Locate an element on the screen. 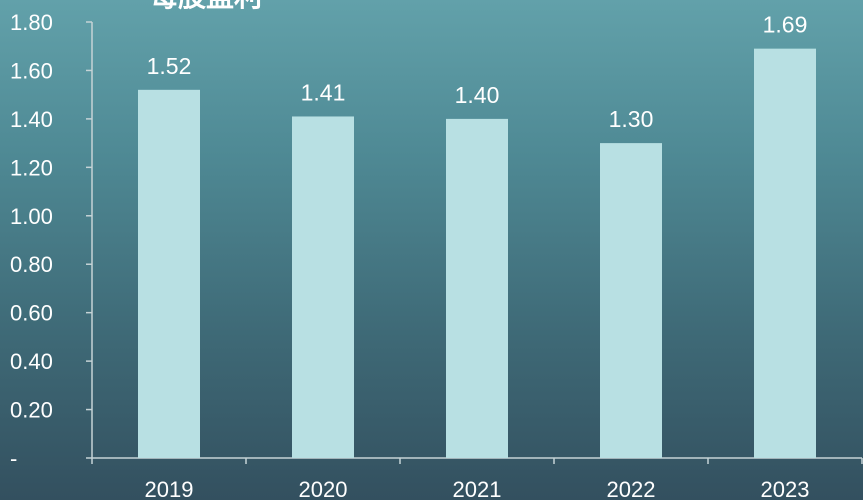 Image resolution: width=863 pixels, height=500 pixels. bar-2020 is located at coordinates (323, 287).